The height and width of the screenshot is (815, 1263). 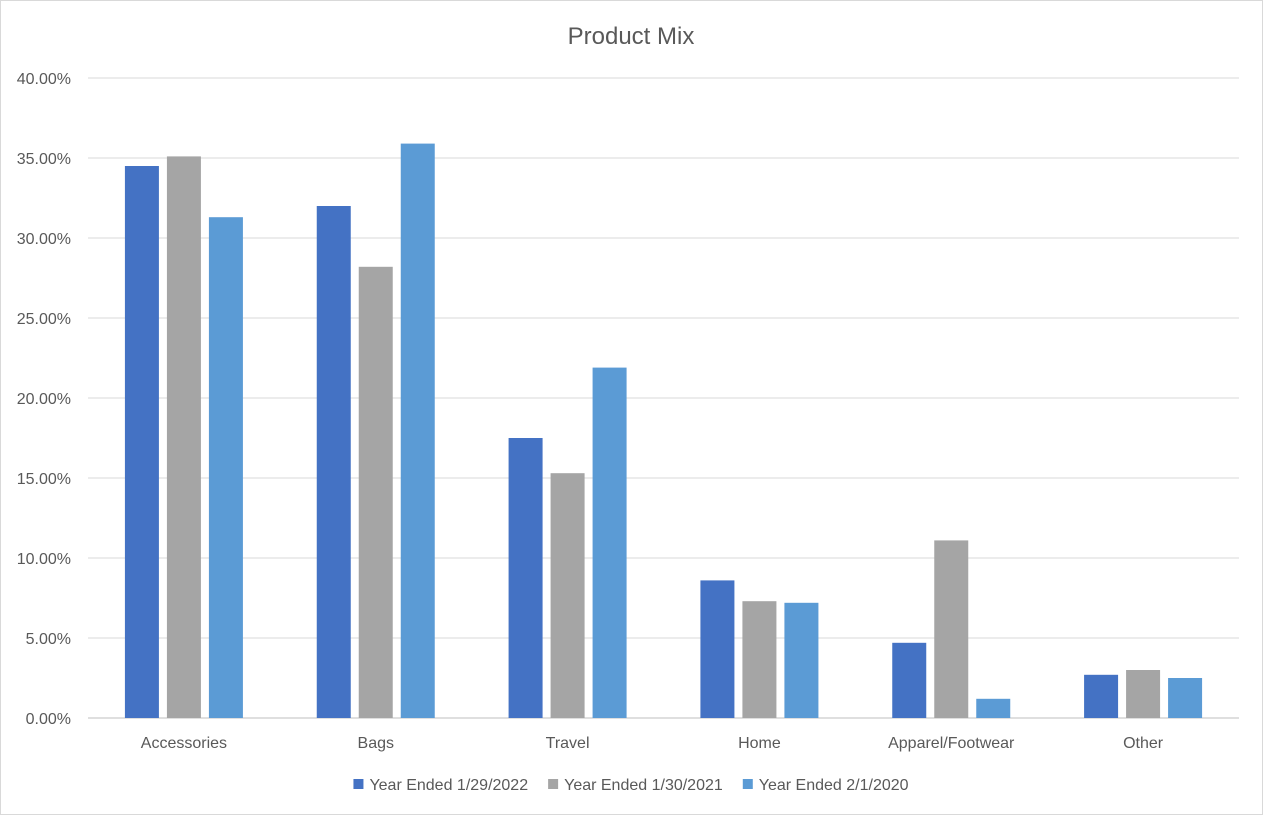 What do you see at coordinates (834, 785) in the screenshot?
I see `legend-label: Year Ended 2/1/2020` at bounding box center [834, 785].